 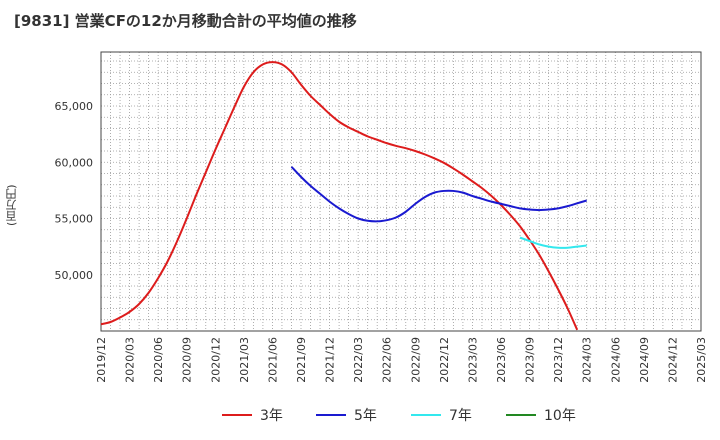 I want to click on x-tick-label: 2025/03, so click(x=701, y=360).